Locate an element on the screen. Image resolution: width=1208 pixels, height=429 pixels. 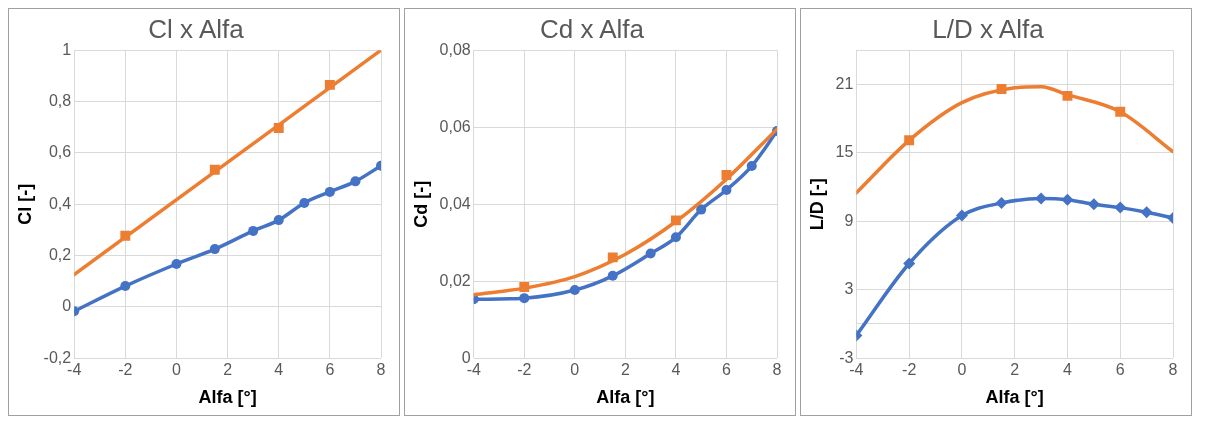
y-tick-label: 9 is located at coordinates (849, 220).